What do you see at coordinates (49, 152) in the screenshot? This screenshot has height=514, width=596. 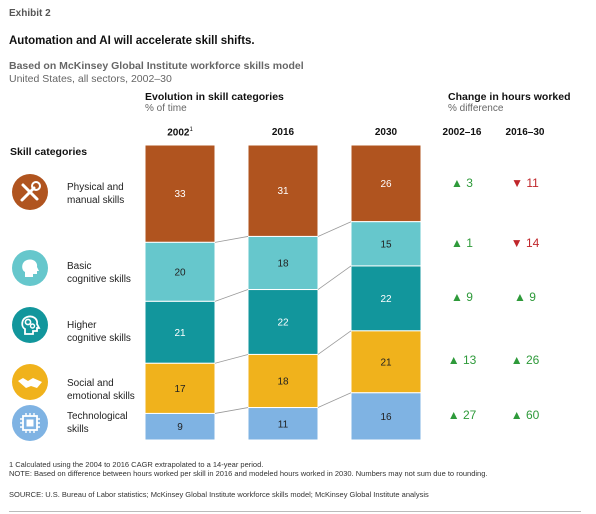 I see `skill-categories-label: Skill categories` at bounding box center [49, 152].